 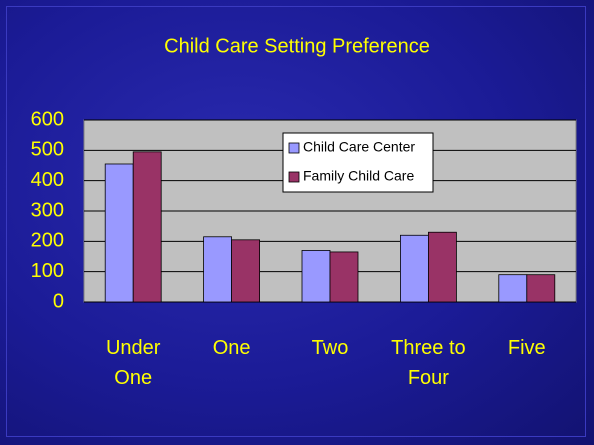 I want to click on legend-label: Child Care Center, so click(x=359, y=147).